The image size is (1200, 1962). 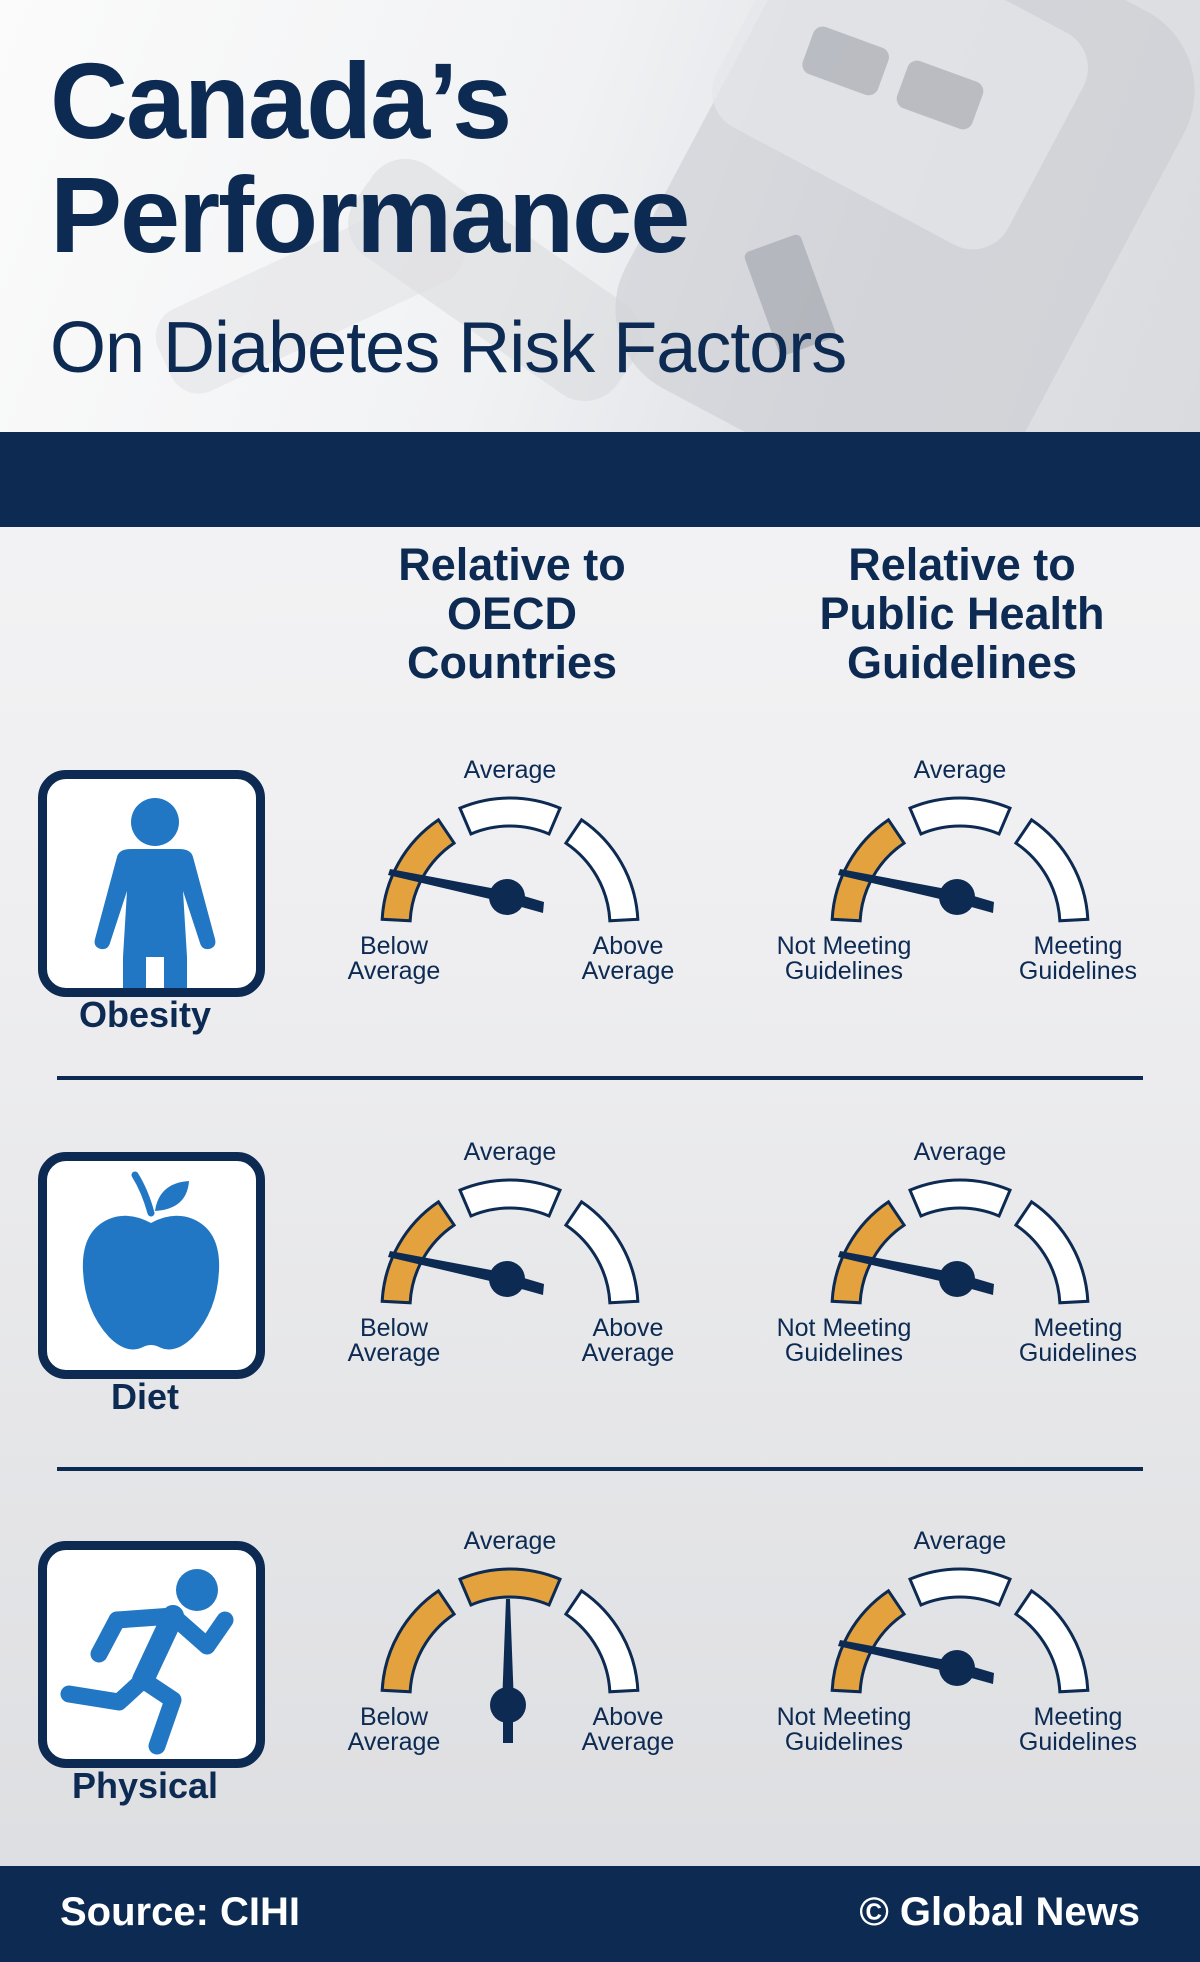 What do you see at coordinates (144, 1396) in the screenshot?
I see `row-label-diet: Diet` at bounding box center [144, 1396].